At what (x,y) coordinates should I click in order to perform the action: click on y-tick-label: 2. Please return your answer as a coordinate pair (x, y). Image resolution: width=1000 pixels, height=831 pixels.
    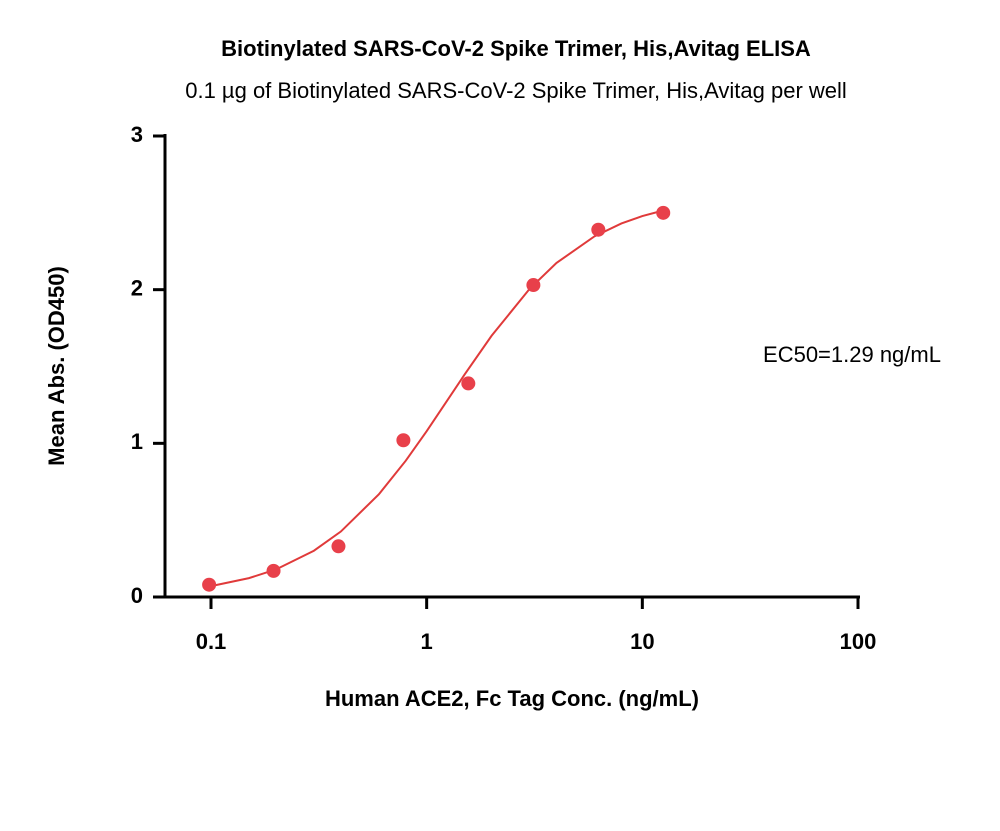
    Looking at the image, I should click on (137, 287).